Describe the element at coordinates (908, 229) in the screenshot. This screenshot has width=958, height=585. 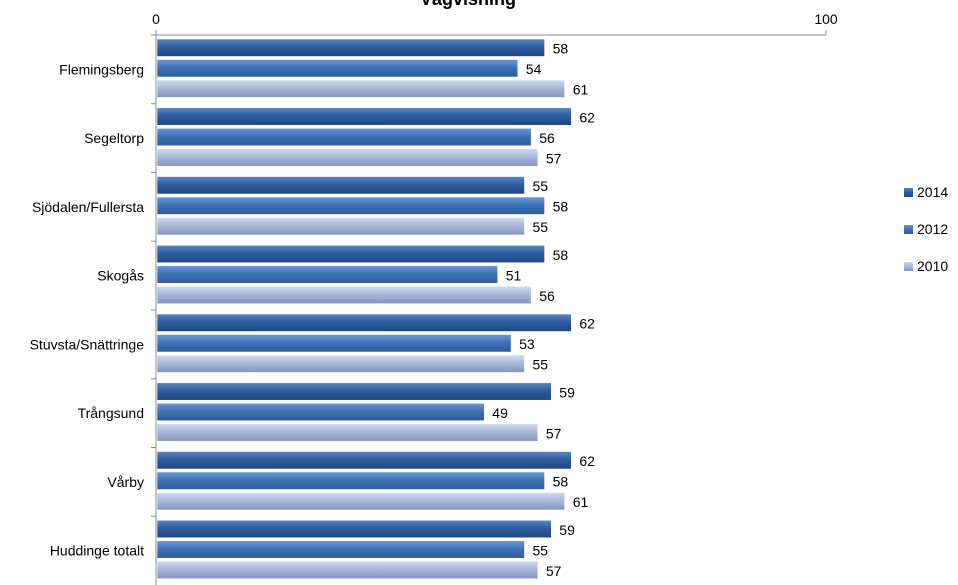
I see `legend-swatch-2012` at that location.